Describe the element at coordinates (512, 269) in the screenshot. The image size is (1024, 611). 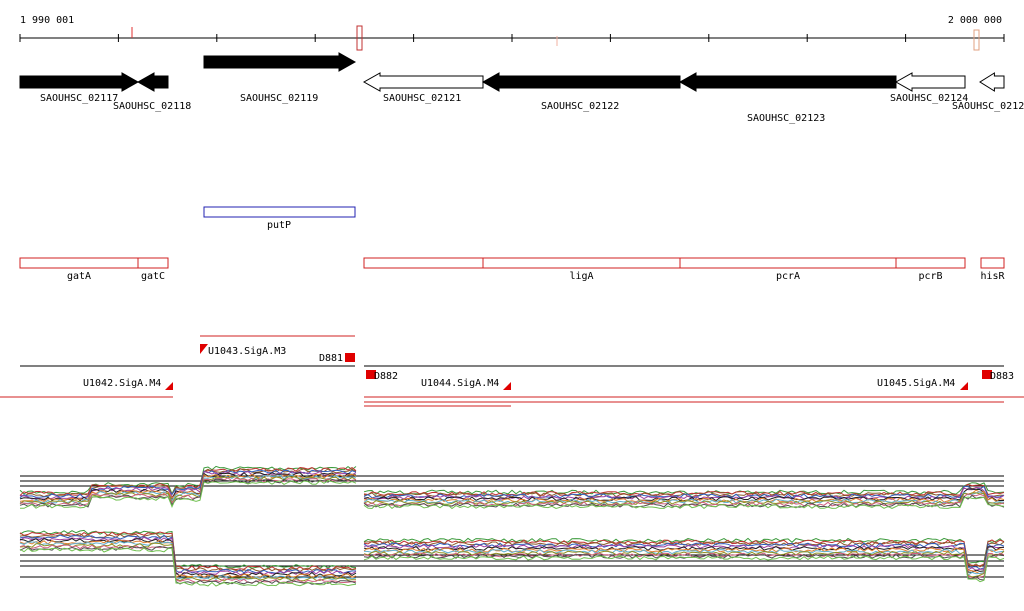
I see `region-track: gatA gatC ligA pcrA pcrB hisR` at that location.